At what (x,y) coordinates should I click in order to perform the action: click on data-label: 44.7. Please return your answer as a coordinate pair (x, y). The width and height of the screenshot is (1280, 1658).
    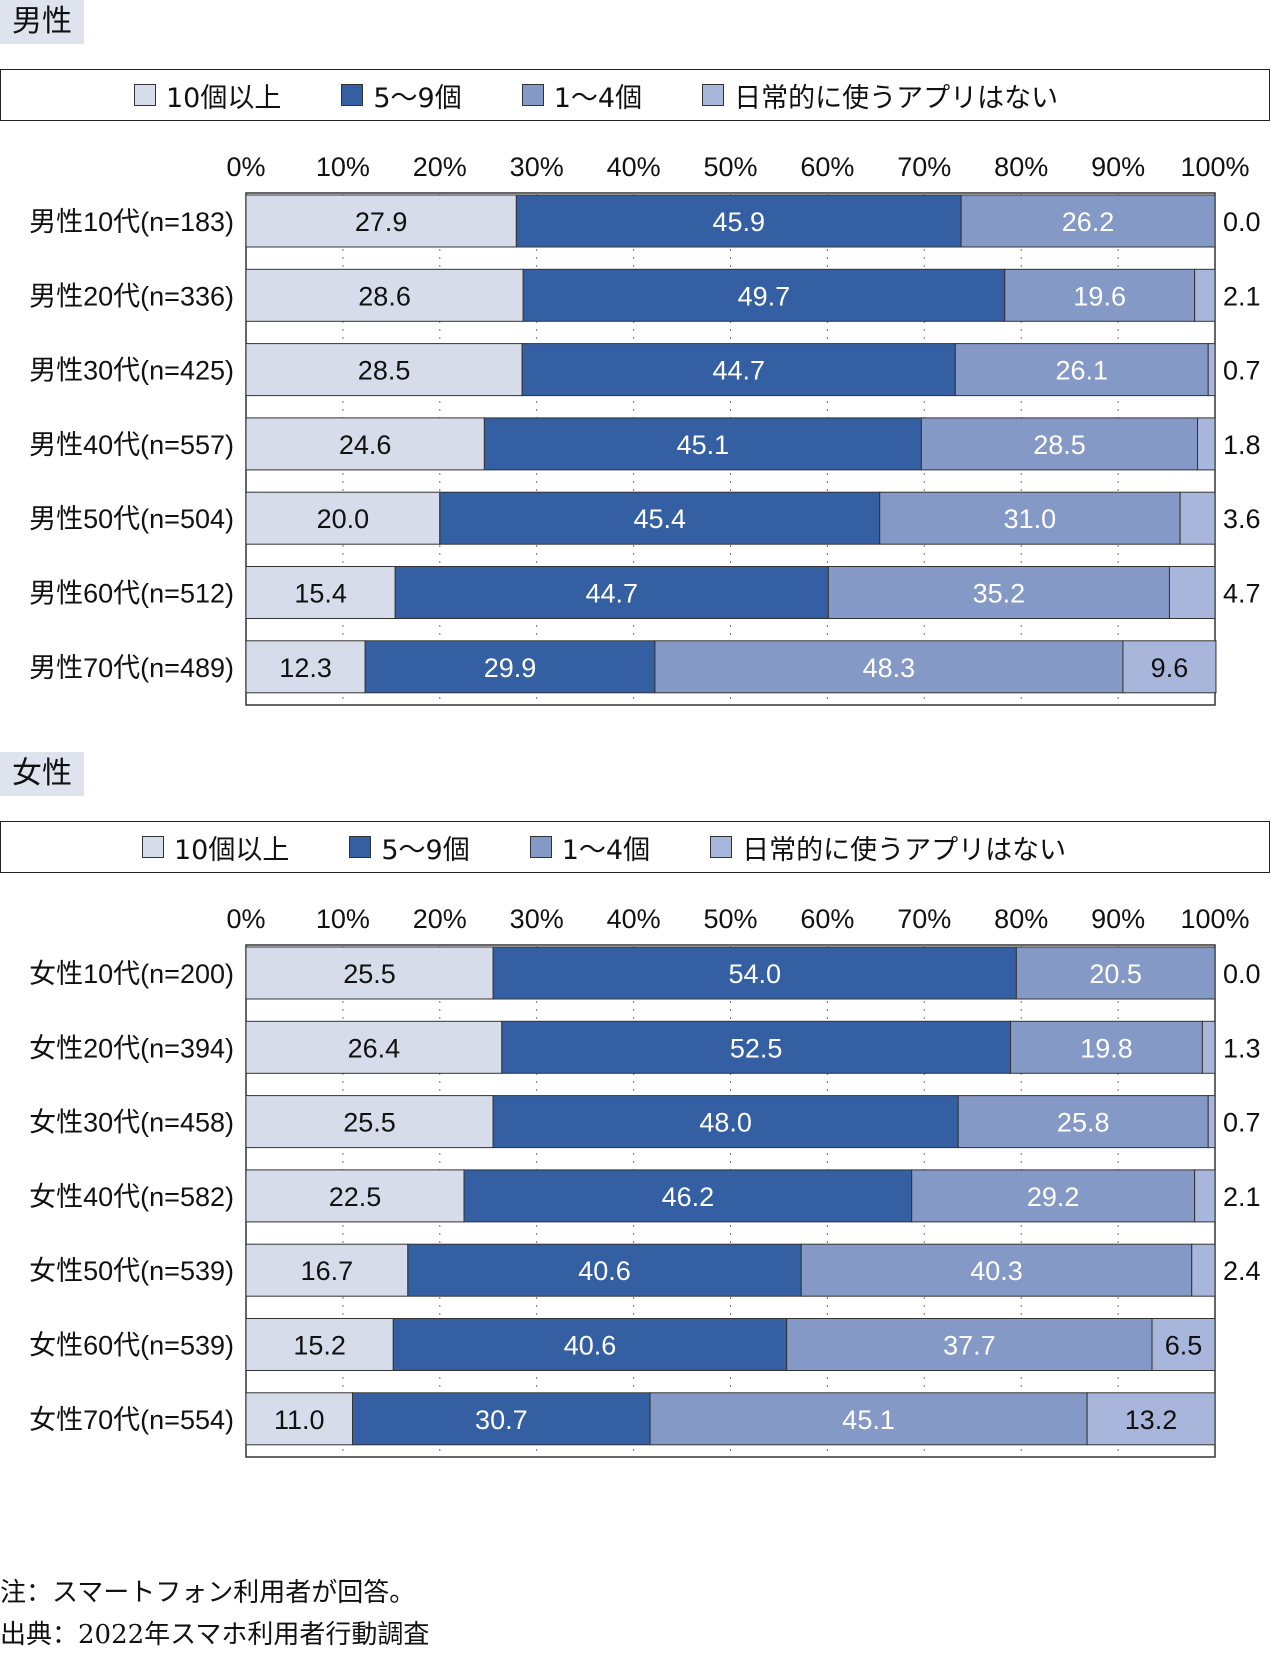
    Looking at the image, I should click on (738, 371).